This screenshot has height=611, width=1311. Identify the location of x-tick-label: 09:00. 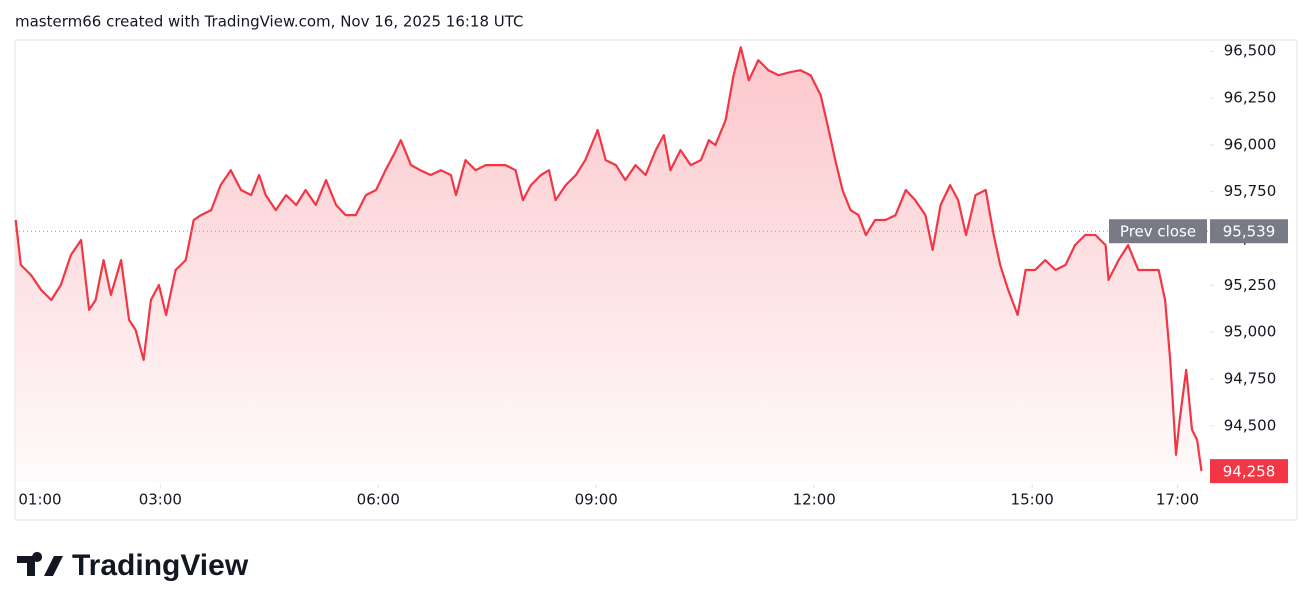
(596, 500).